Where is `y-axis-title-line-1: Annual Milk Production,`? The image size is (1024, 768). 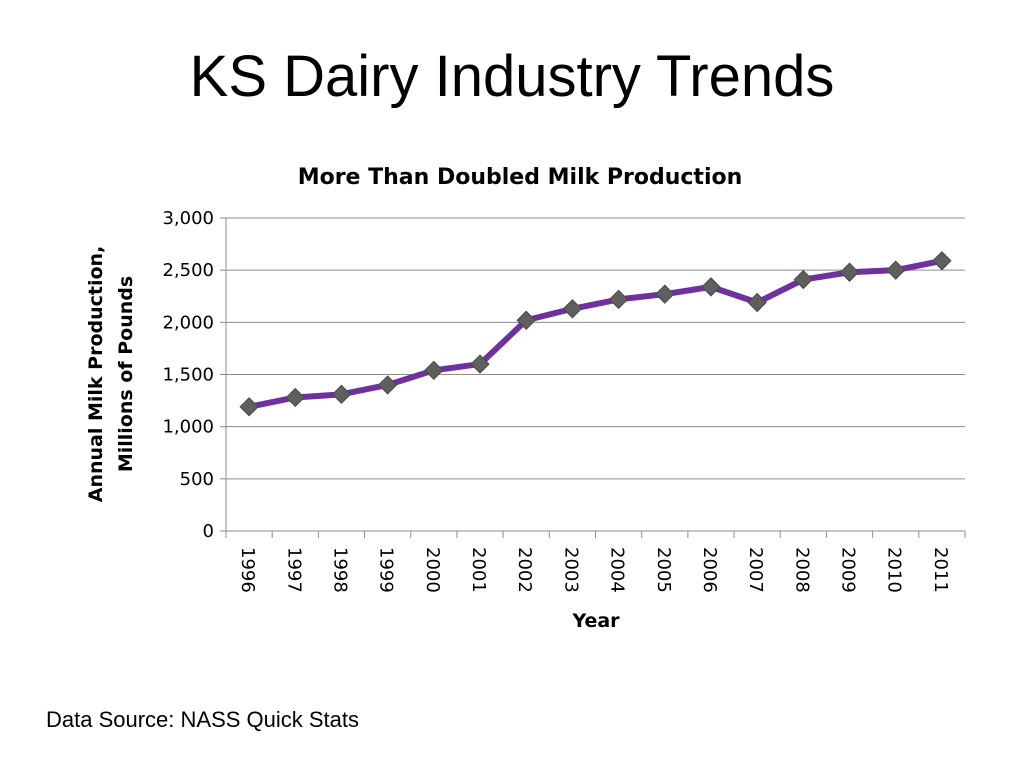
y-axis-title-line-1: Annual Milk Production, is located at coordinates (96, 374).